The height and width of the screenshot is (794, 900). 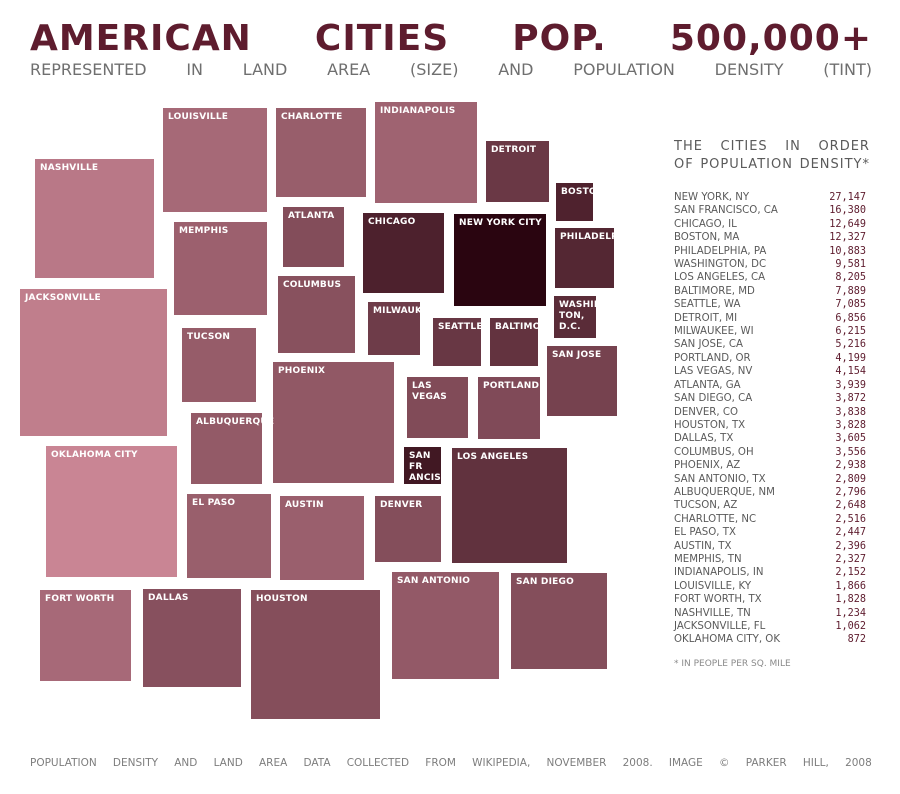 What do you see at coordinates (88, 69) in the screenshot?
I see `subtitle-word: REPRESENTED` at bounding box center [88, 69].